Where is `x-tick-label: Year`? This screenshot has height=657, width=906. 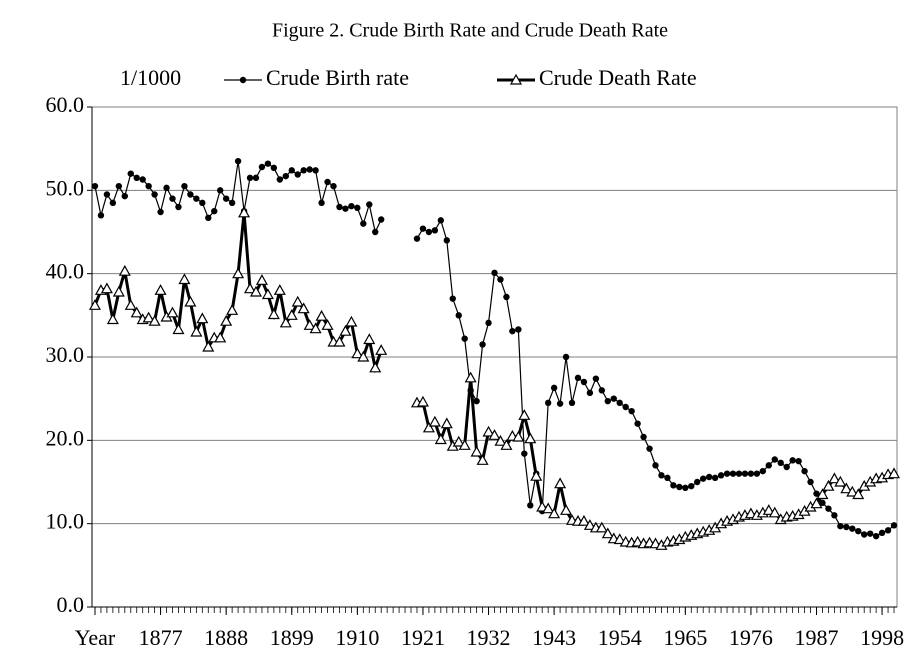 x-tick-label: Year is located at coordinates (95, 637).